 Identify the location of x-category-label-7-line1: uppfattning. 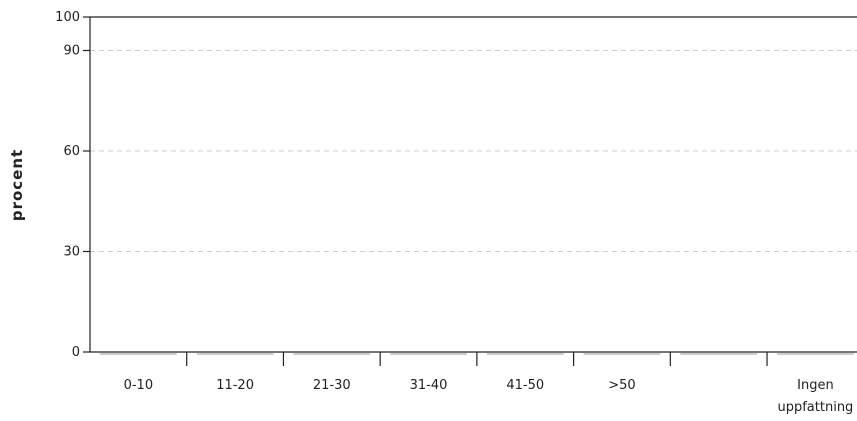
(815, 407).